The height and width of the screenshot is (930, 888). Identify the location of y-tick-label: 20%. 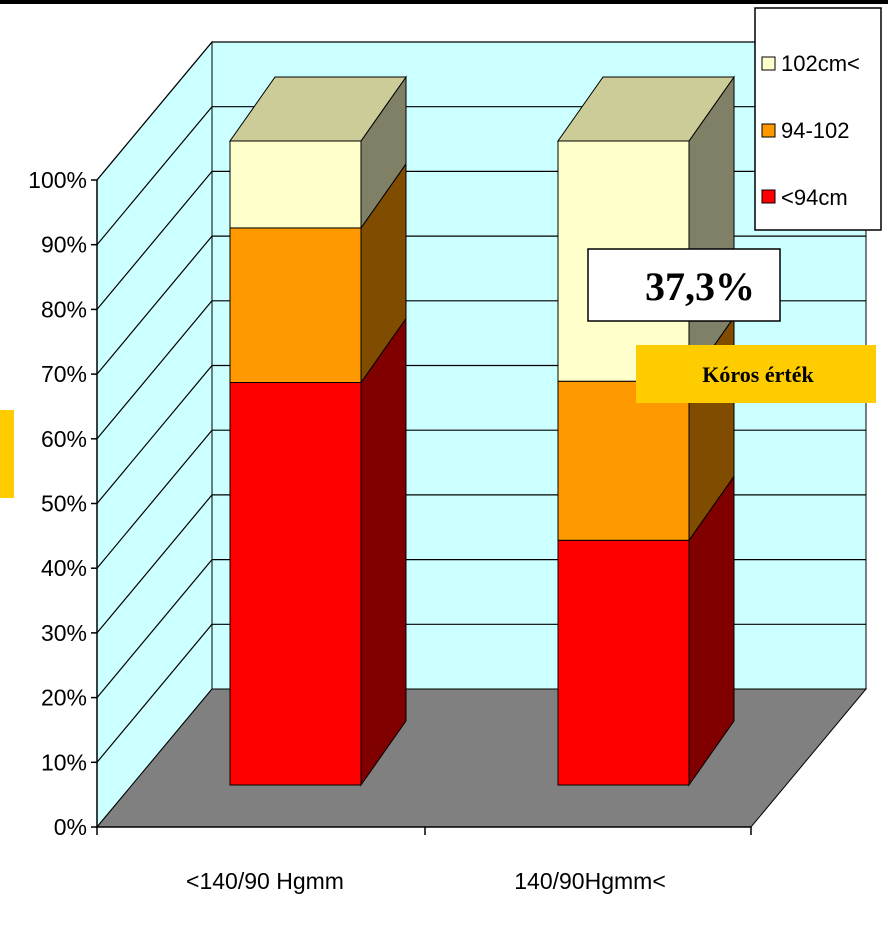
(64, 698).